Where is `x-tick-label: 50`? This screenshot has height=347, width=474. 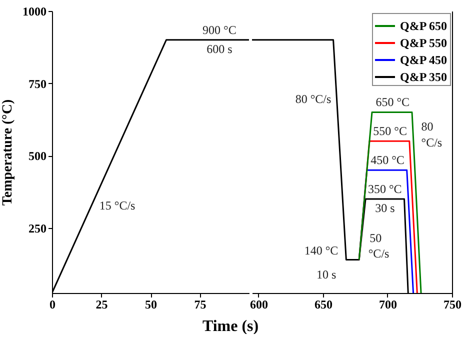
x-tick-label: 50 is located at coordinates (151, 305).